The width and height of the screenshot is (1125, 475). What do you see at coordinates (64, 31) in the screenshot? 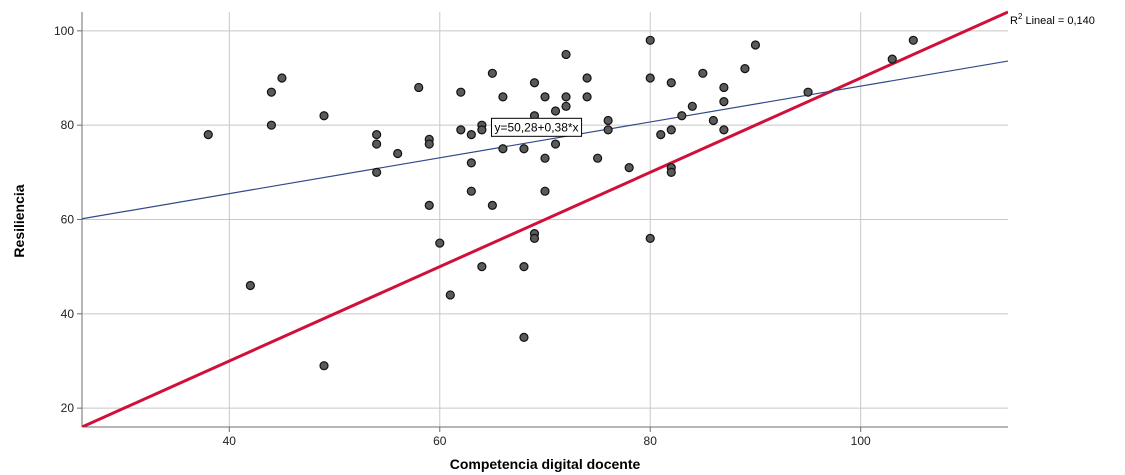
I see `y-tick-label: 100` at bounding box center [64, 31].